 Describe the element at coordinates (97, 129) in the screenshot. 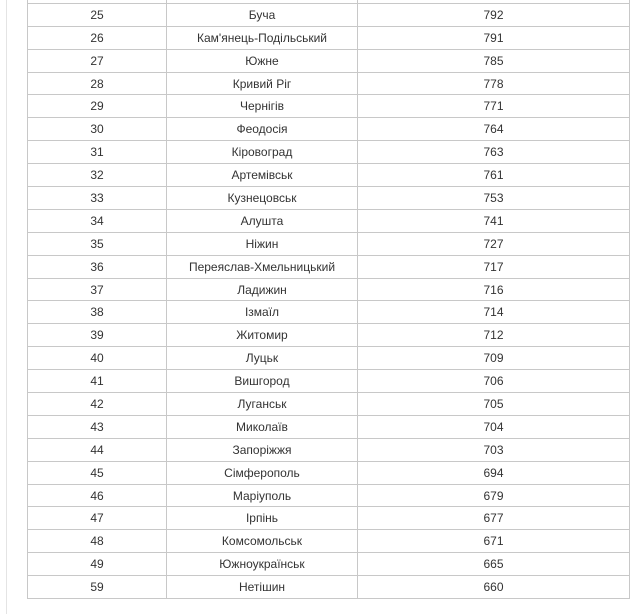

I see `rank-cell: 30` at that location.